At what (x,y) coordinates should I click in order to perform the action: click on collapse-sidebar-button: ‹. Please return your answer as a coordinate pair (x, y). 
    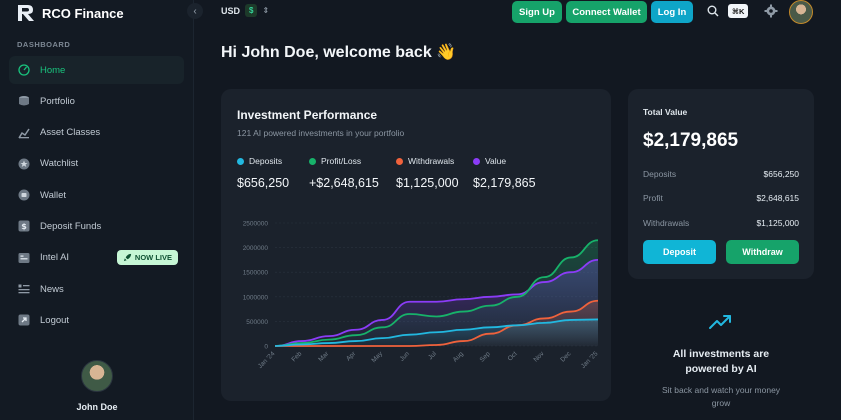
    Looking at the image, I should click on (195, 11).